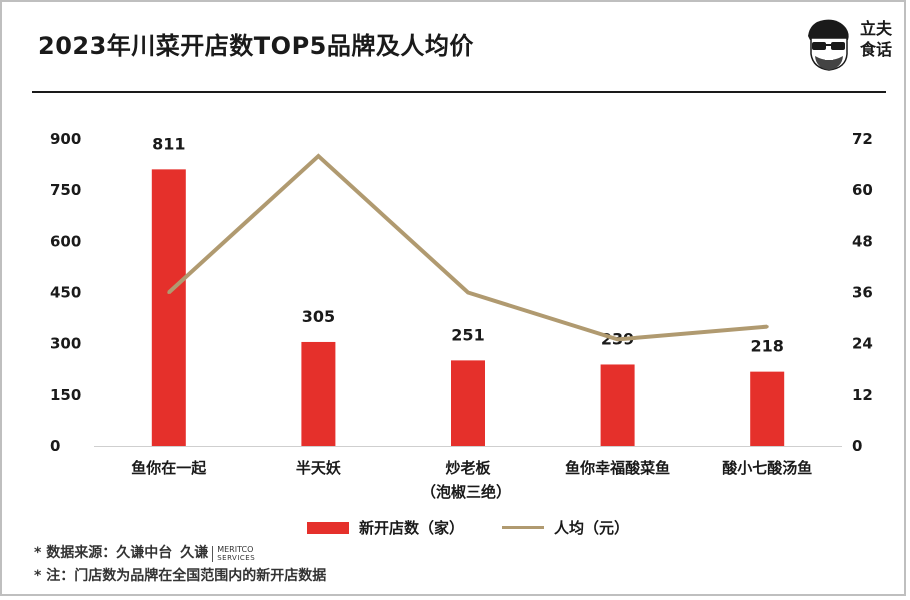  I want to click on meritco-logo-separator, so click(213, 553).